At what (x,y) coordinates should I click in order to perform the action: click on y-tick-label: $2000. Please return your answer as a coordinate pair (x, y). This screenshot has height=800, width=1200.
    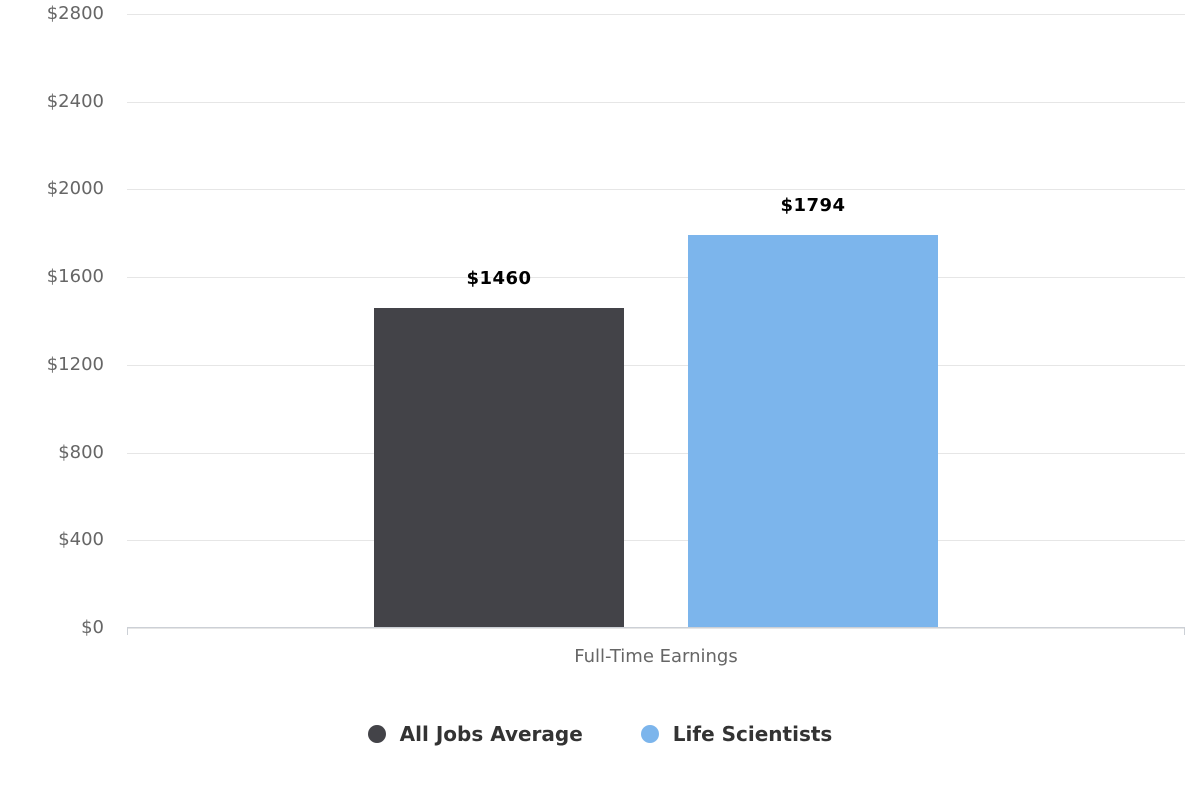
    Looking at the image, I should click on (75, 189).